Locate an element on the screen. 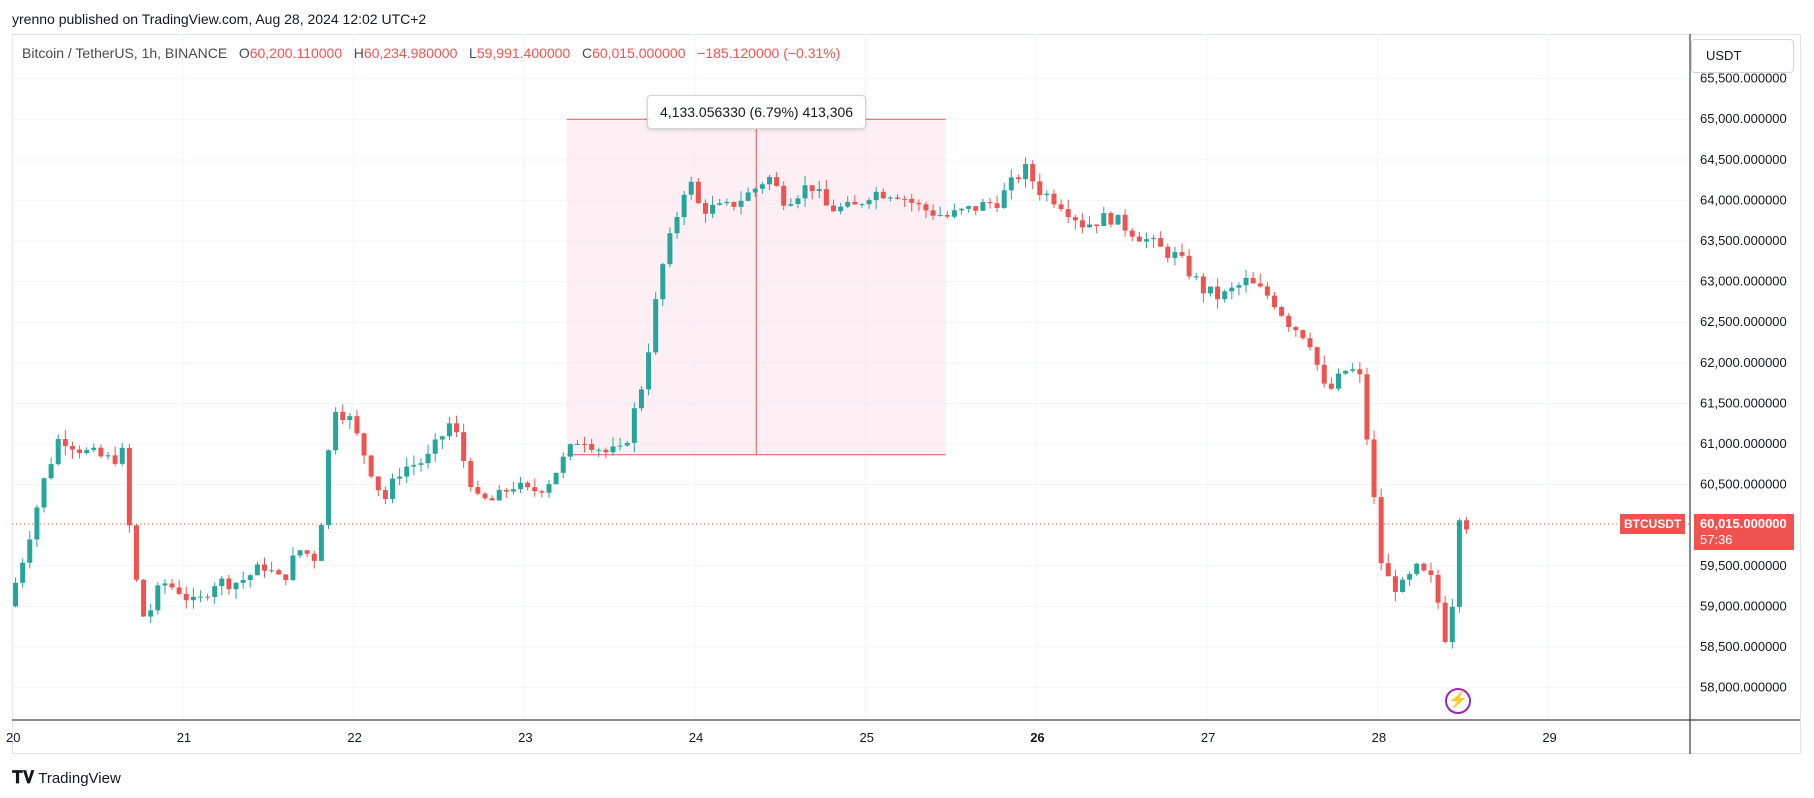 This screenshot has height=798, width=1814. tradingview-logo: 𝐓𝐕 TradingView is located at coordinates (66, 778).